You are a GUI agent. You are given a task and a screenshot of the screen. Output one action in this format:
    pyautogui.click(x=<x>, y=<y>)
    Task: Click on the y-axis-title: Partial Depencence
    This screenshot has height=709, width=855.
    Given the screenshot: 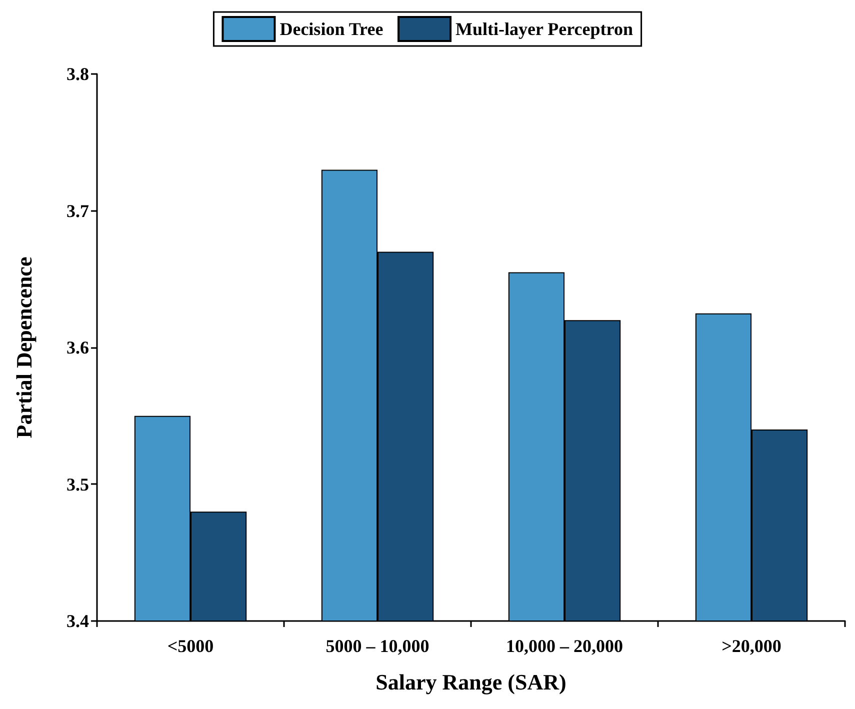 What is the action you would take?
    pyautogui.click(x=24, y=347)
    